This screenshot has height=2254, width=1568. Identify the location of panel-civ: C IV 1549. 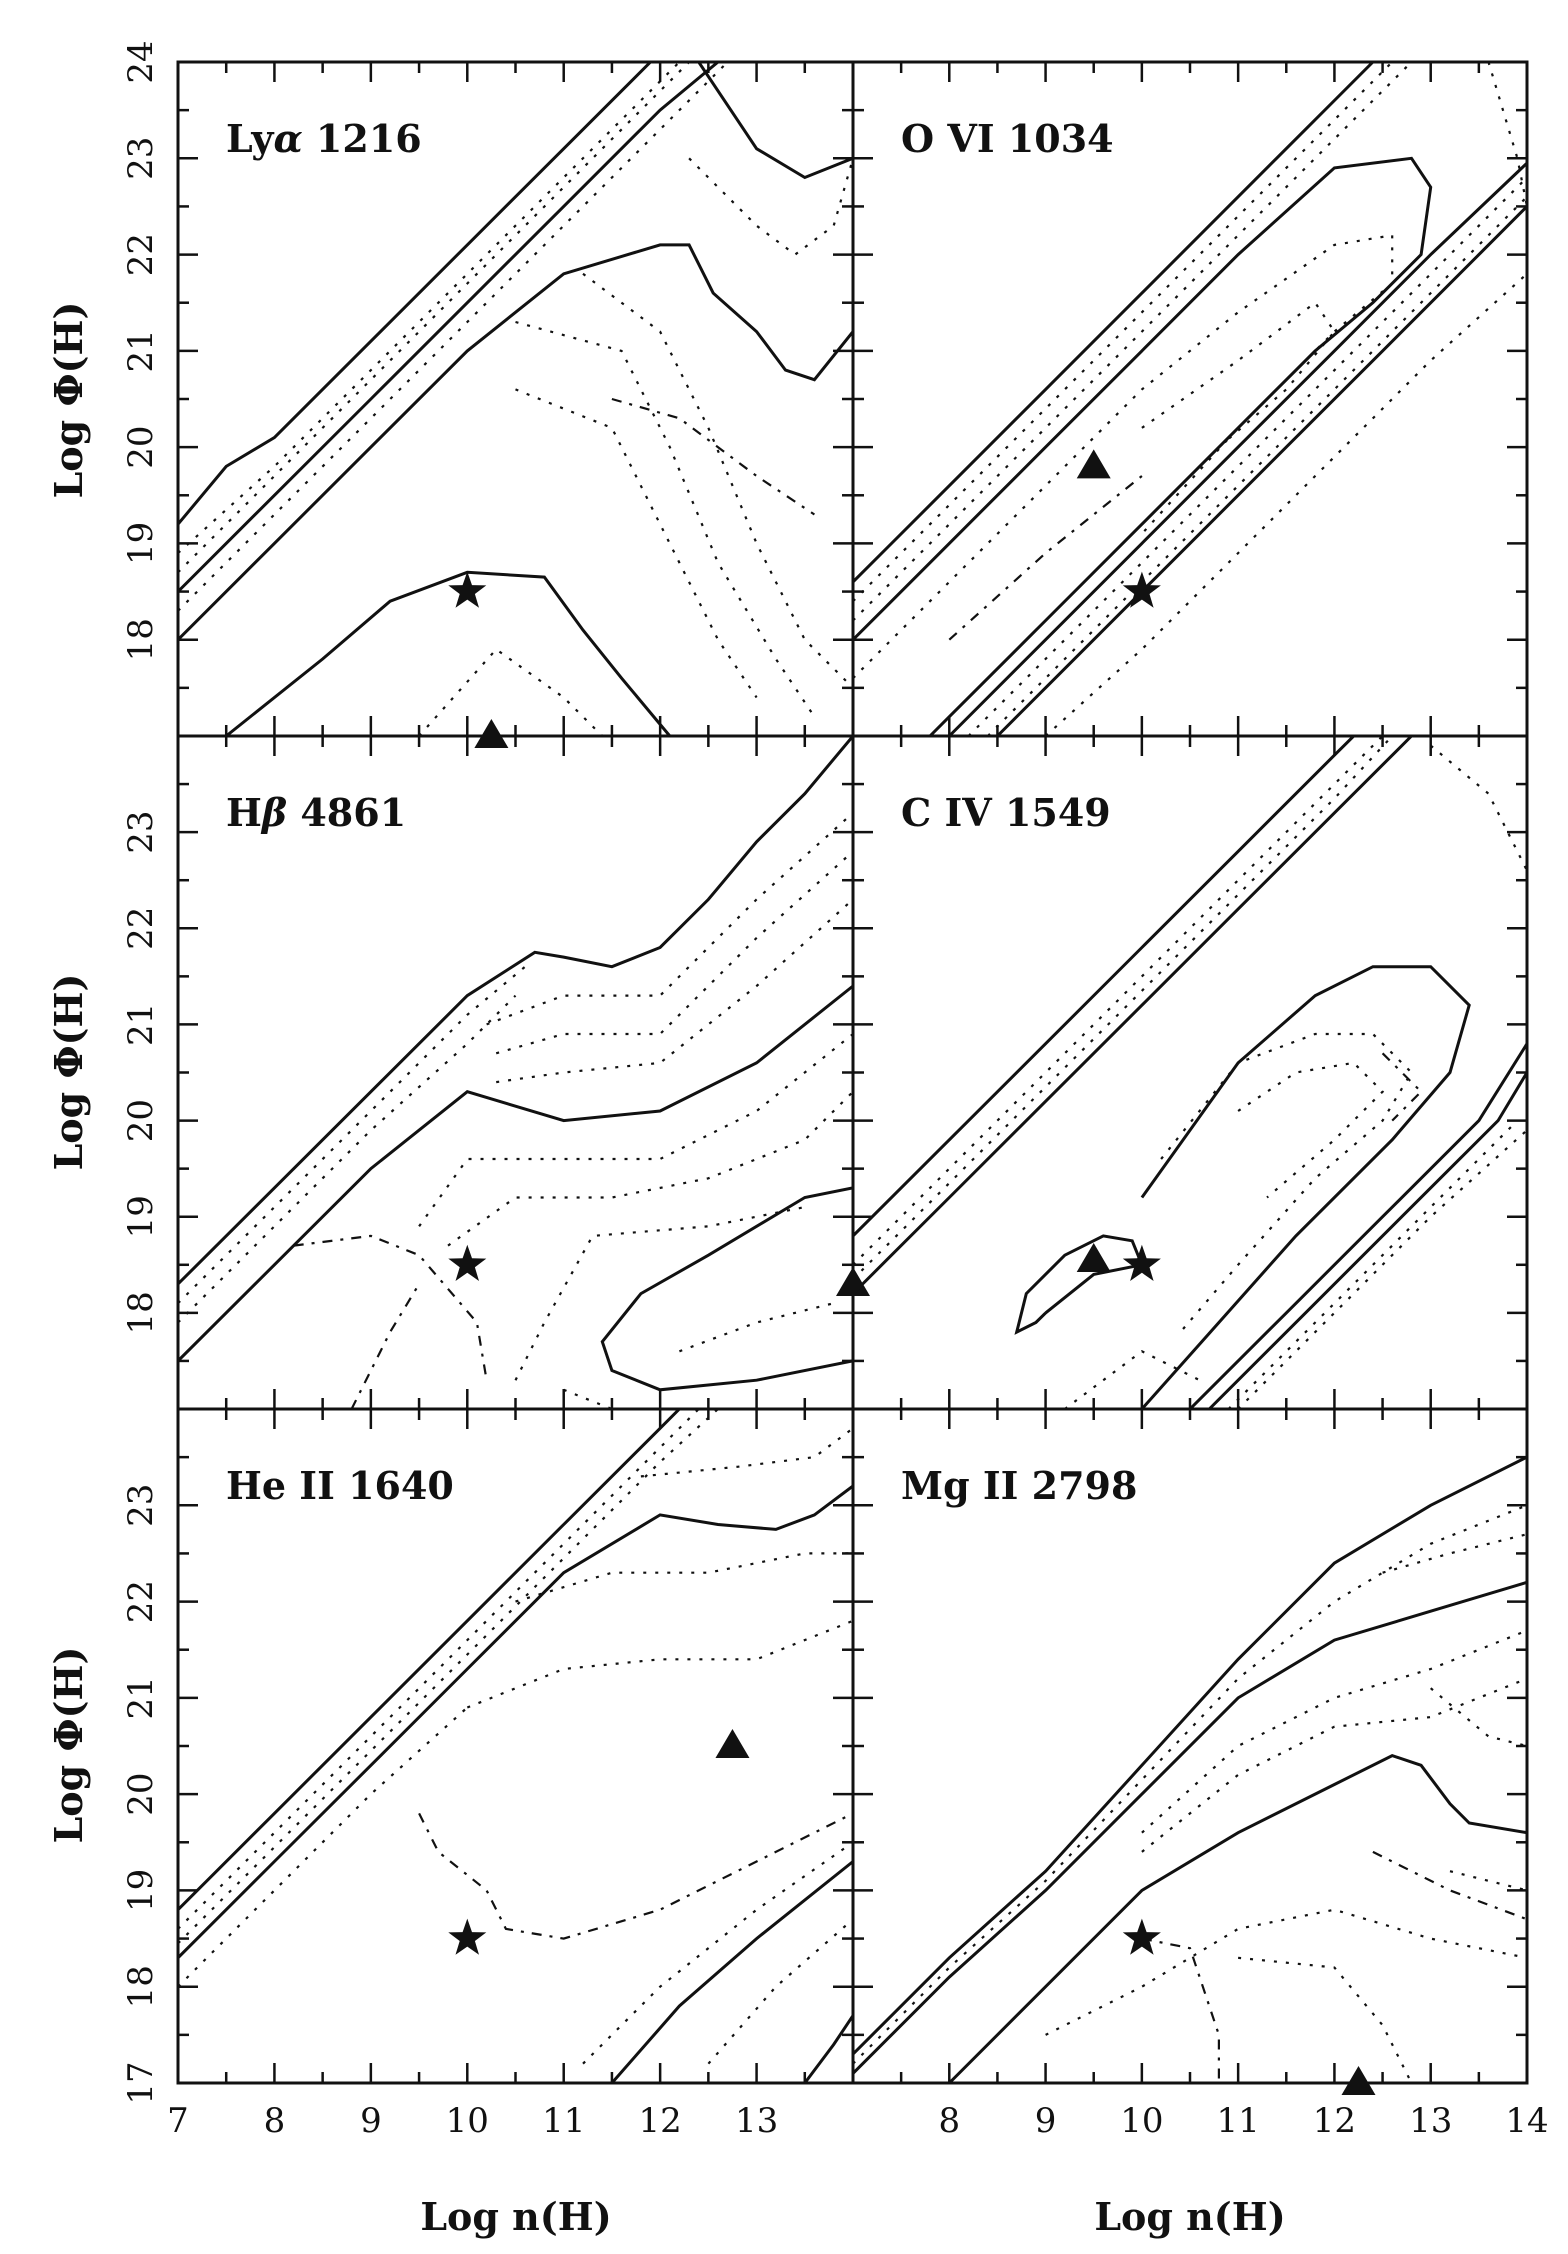
(1190, 1072).